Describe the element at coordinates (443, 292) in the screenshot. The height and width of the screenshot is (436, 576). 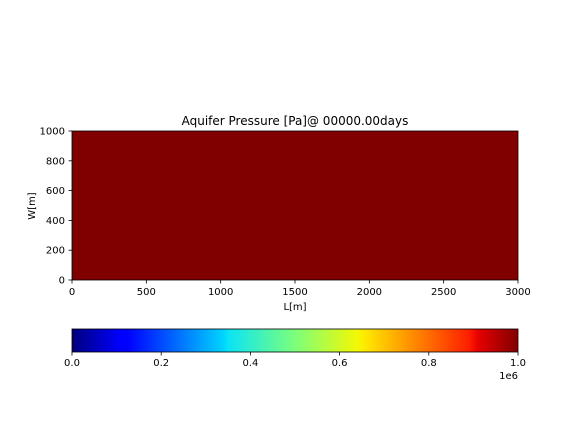
I see `x-tick-label: 2500` at that location.